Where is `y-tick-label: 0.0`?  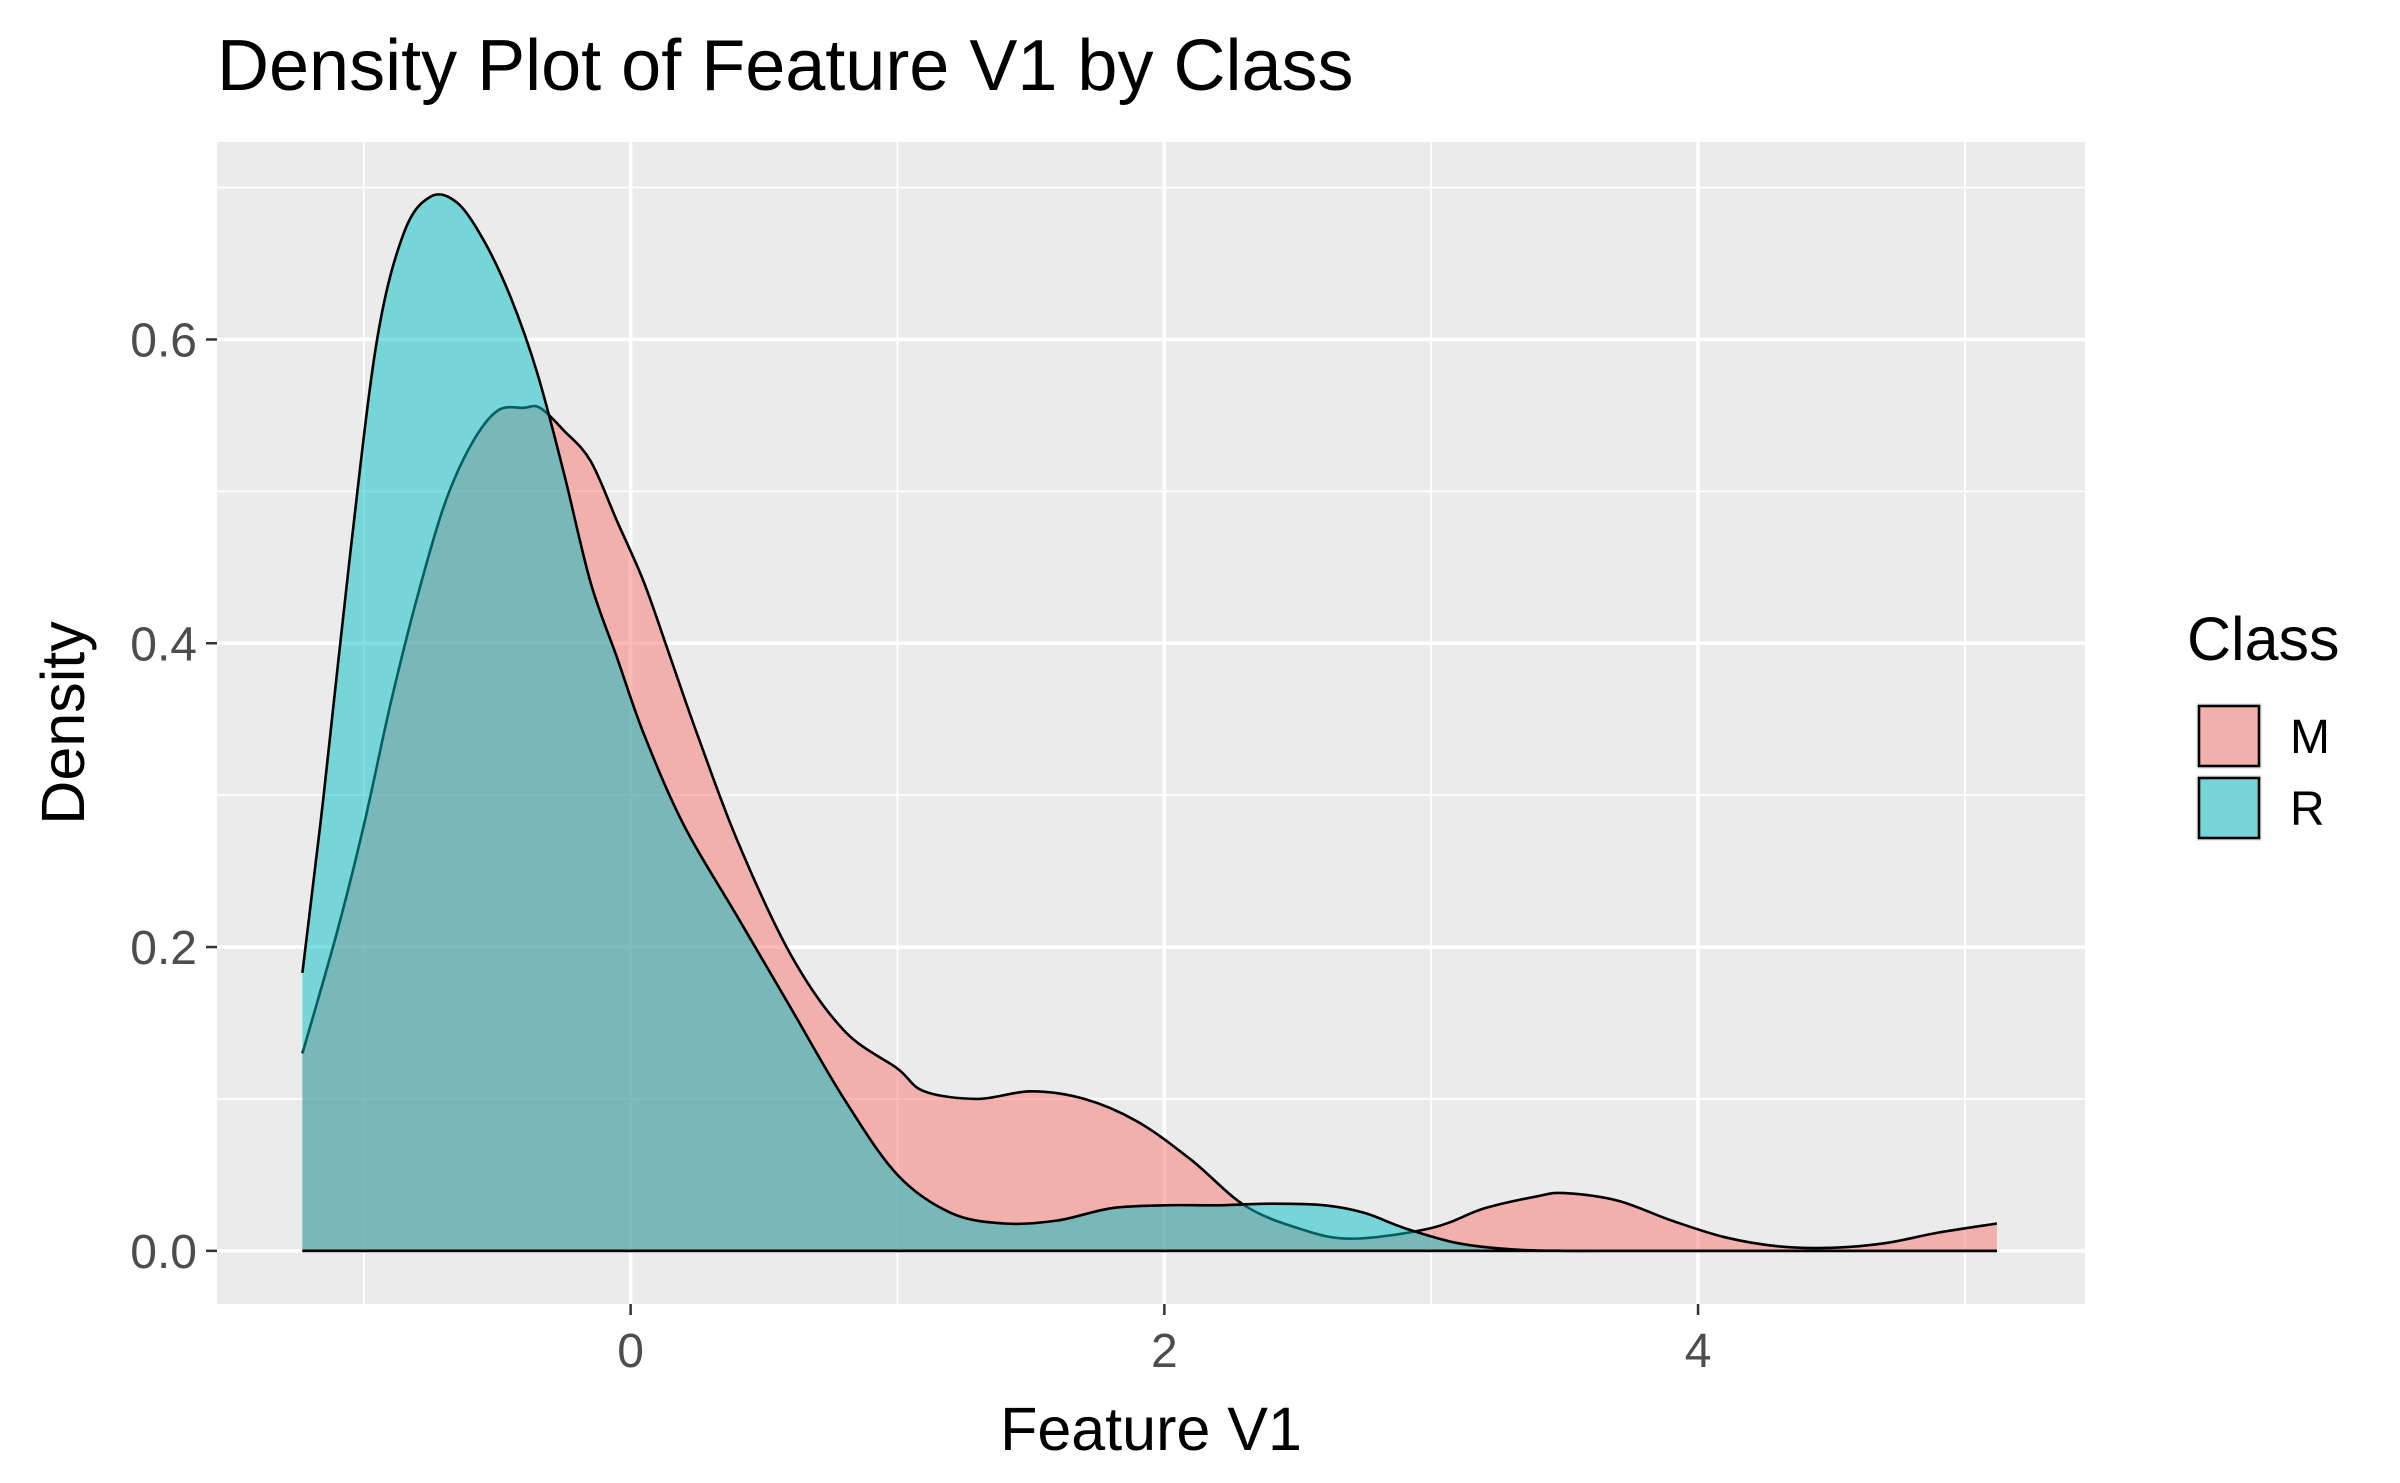 y-tick-label: 0.0 is located at coordinates (163, 1252).